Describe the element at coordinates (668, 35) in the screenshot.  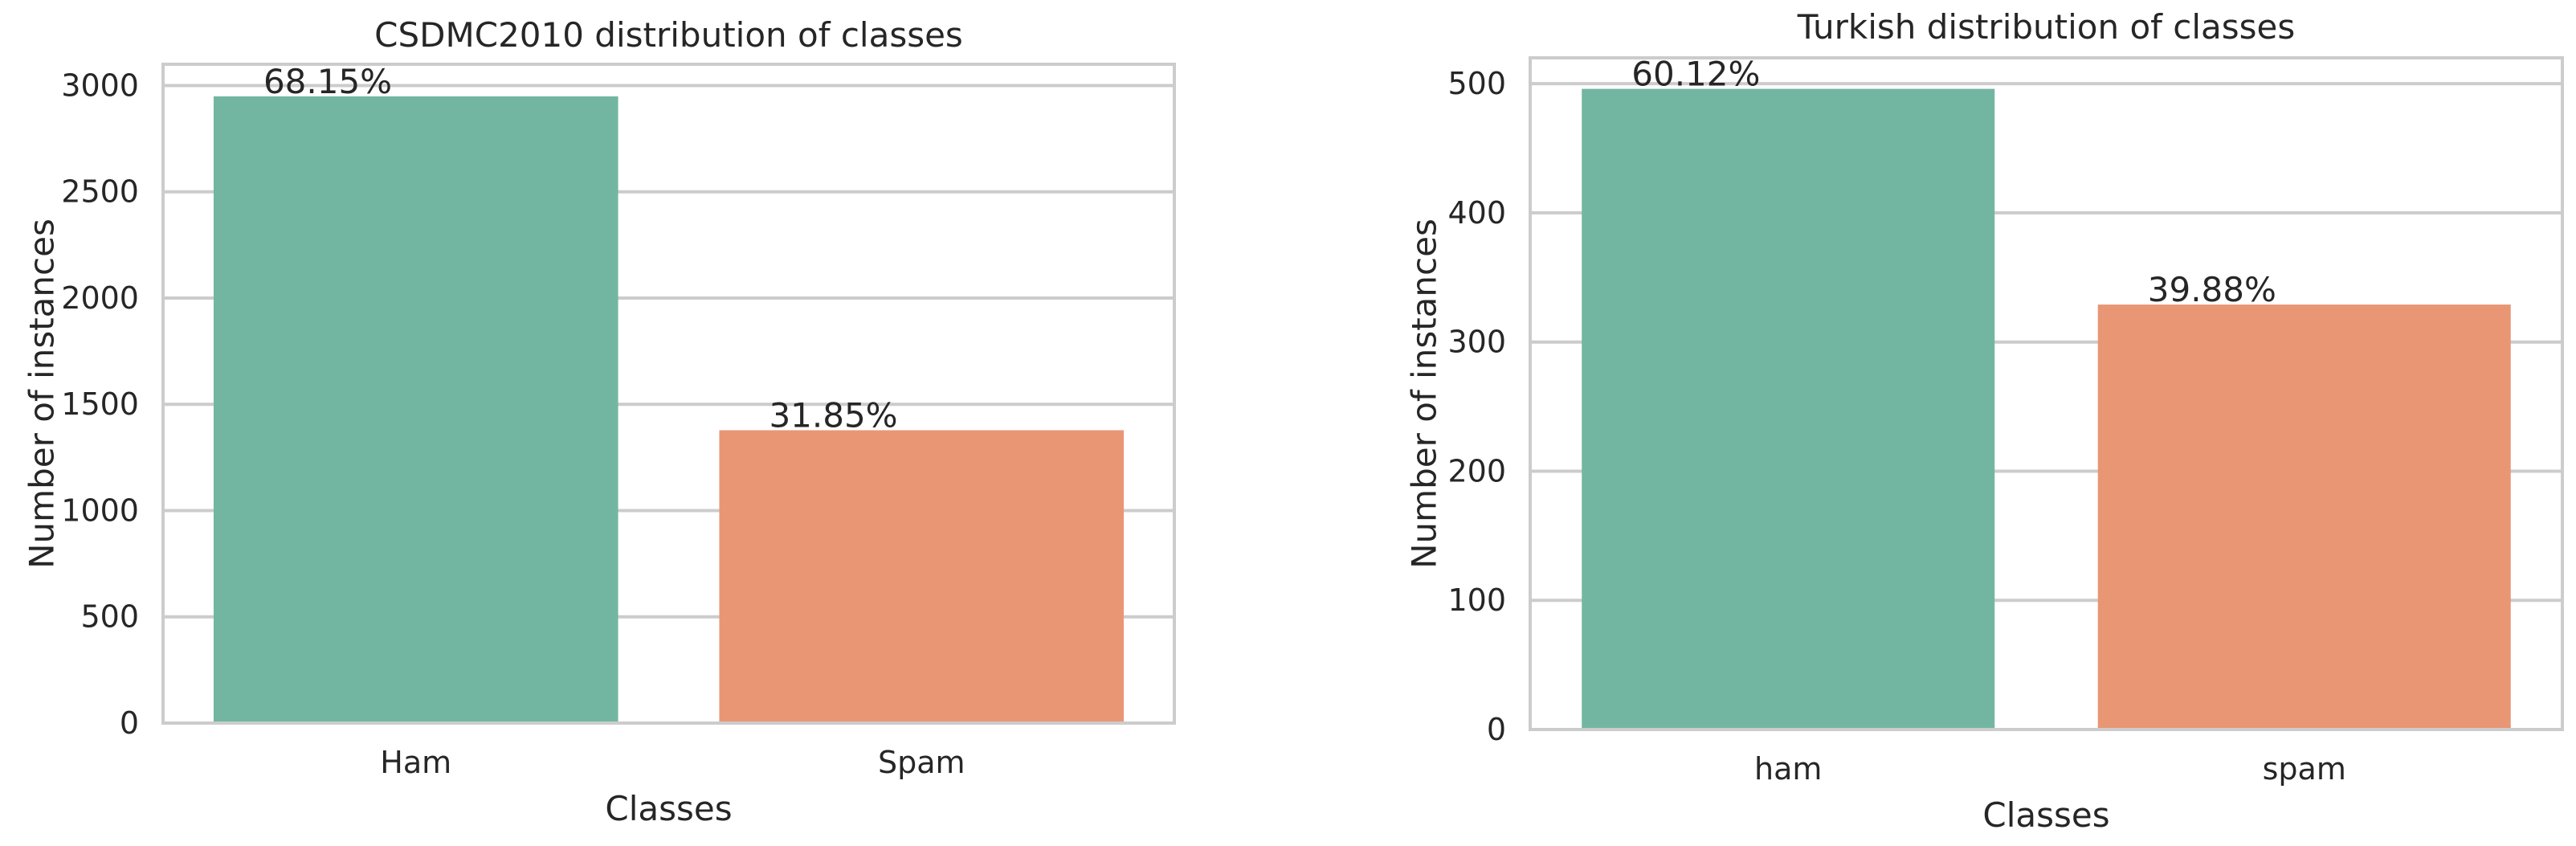
I see `chart-title: CSDMC2010 distribution of classes` at that location.